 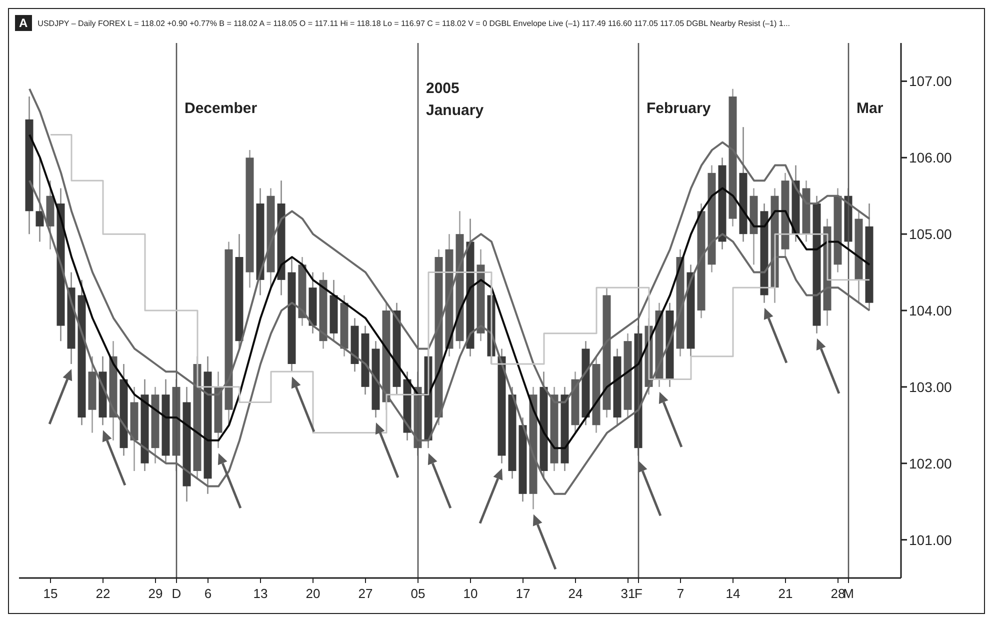 I want to click on y-tick-label: 104.00, so click(x=930, y=310).